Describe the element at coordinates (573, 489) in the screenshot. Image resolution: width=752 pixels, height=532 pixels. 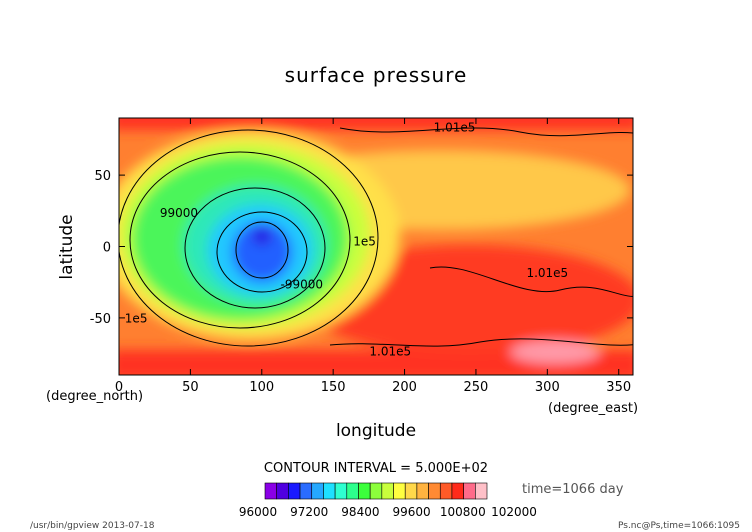
I see `time-text: time=1066 day` at that location.